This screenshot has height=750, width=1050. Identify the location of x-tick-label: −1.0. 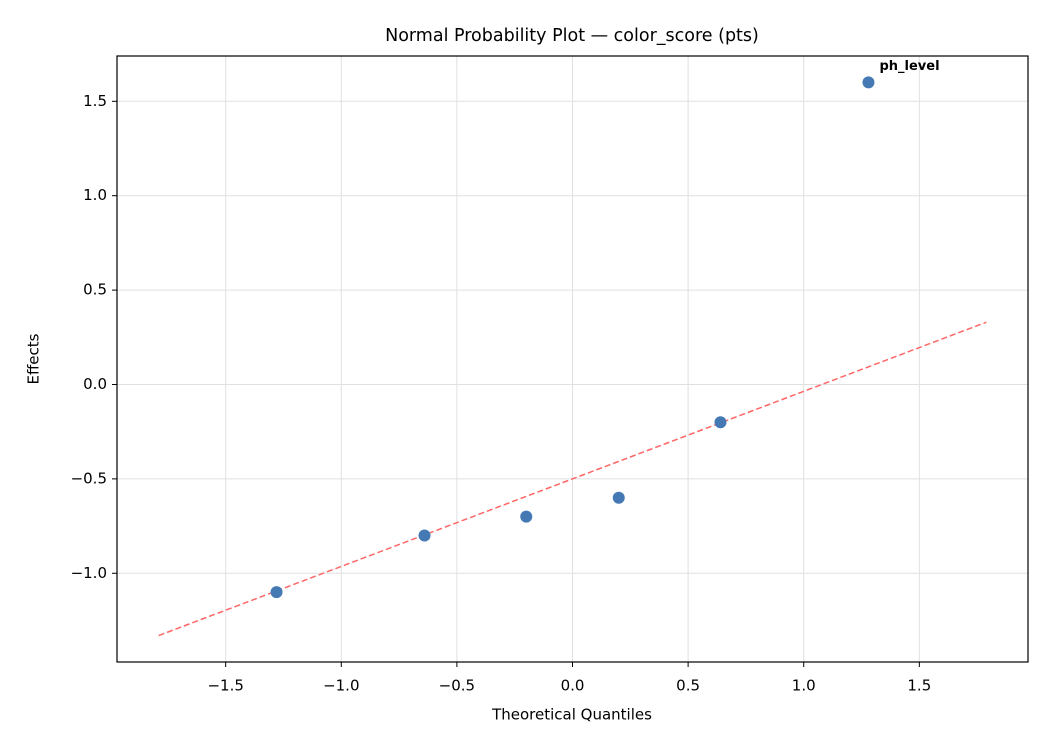
(341, 686).